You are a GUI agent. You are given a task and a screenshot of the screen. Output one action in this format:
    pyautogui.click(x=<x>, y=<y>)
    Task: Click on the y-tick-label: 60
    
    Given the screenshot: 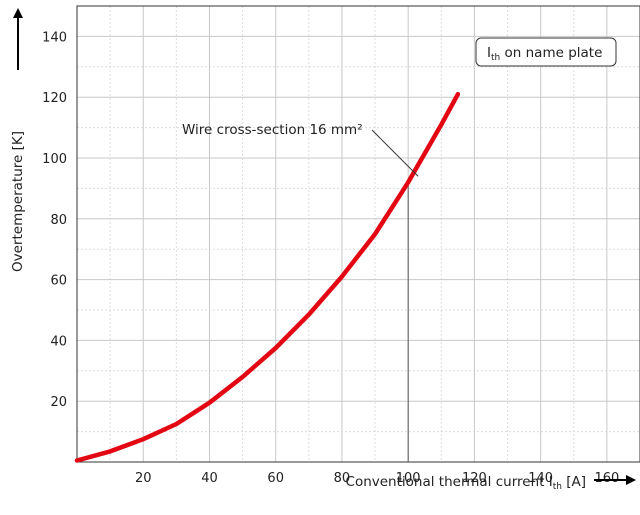 What is the action you would take?
    pyautogui.click(x=58, y=281)
    